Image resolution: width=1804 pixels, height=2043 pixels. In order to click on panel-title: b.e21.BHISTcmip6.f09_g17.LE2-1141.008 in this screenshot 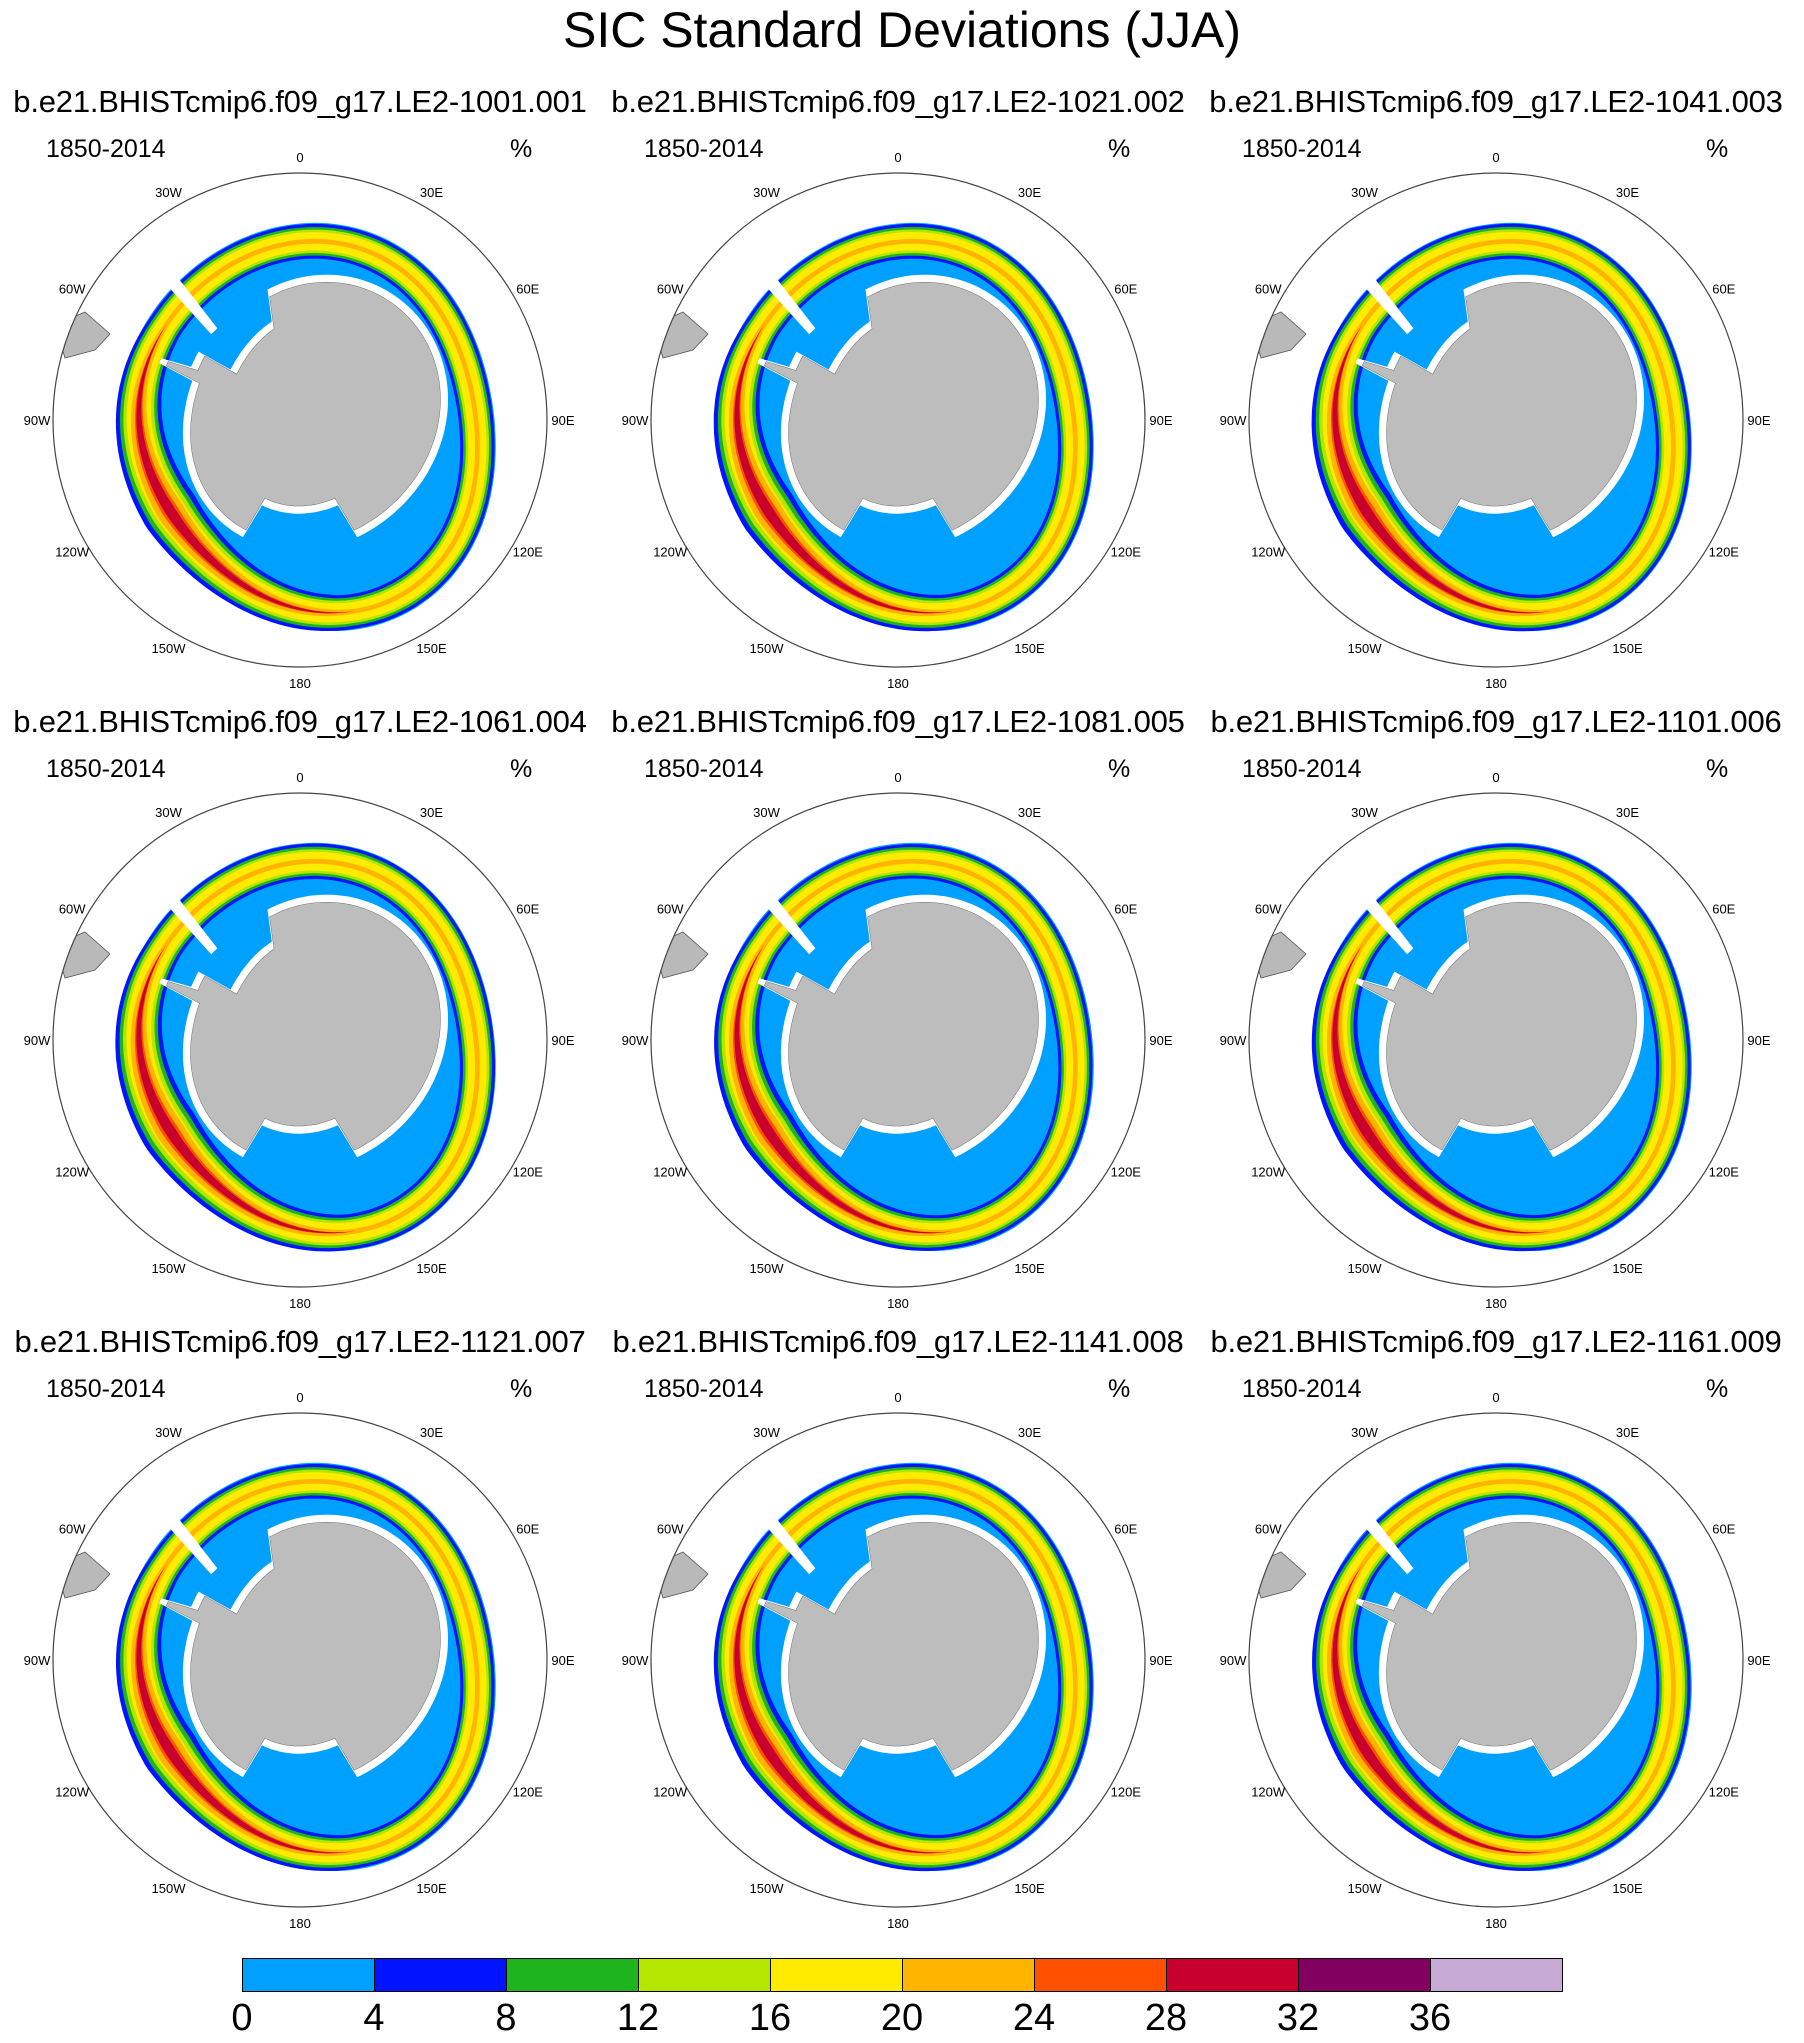, I will do `click(898, 1341)`.